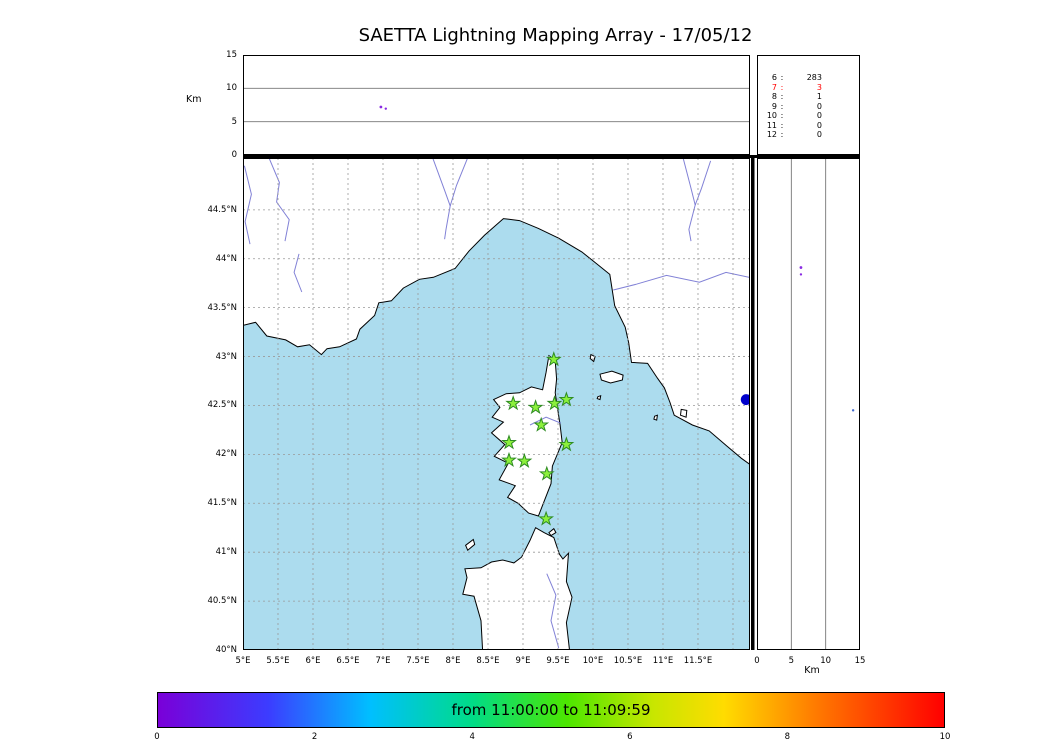  I want to click on lon-tick-label: 11°E, so click(663, 661).